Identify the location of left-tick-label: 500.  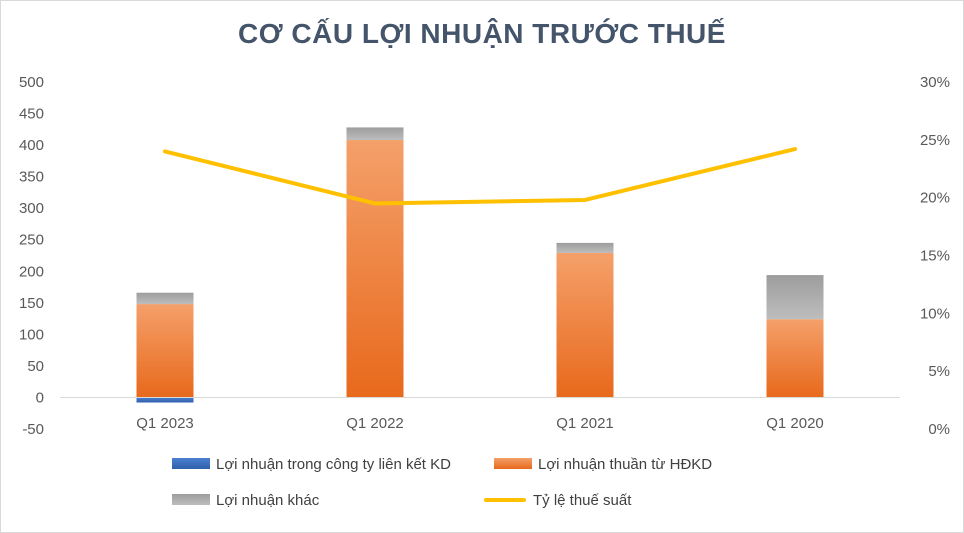
(31, 82).